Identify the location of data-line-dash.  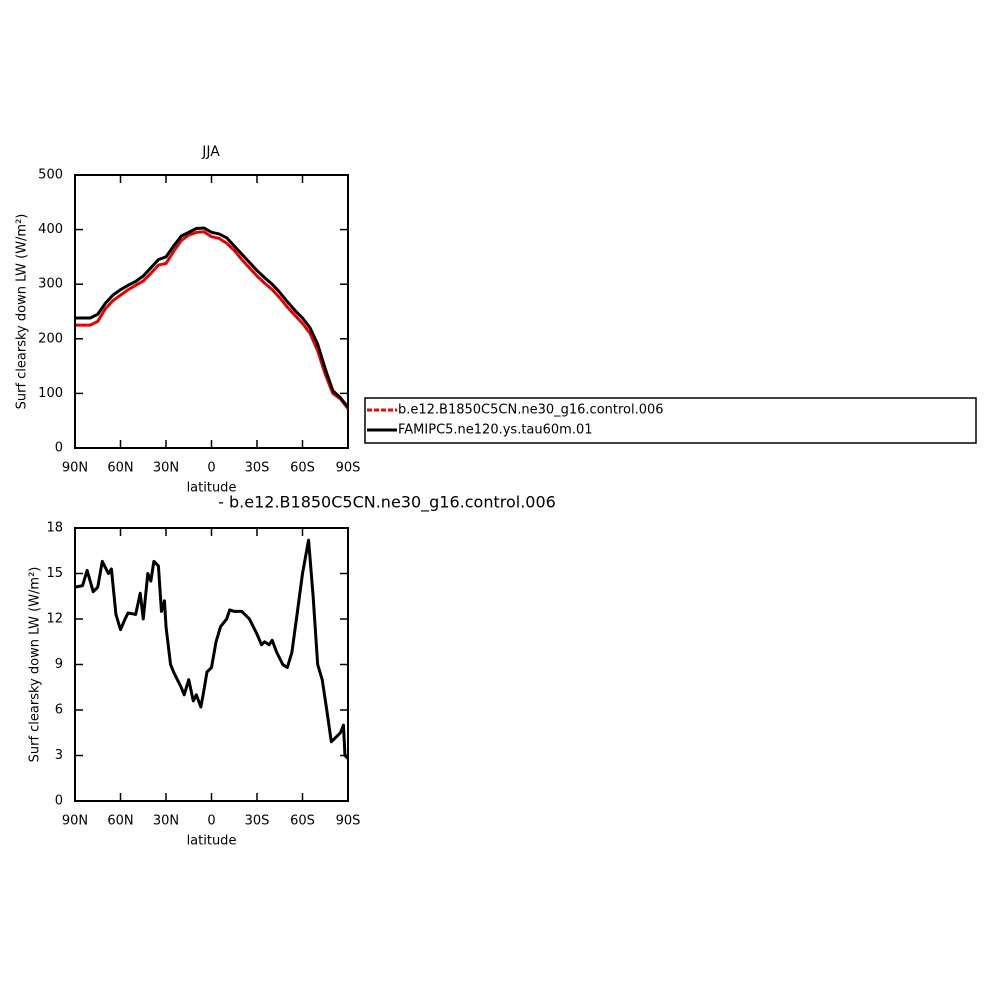
(212, 320).